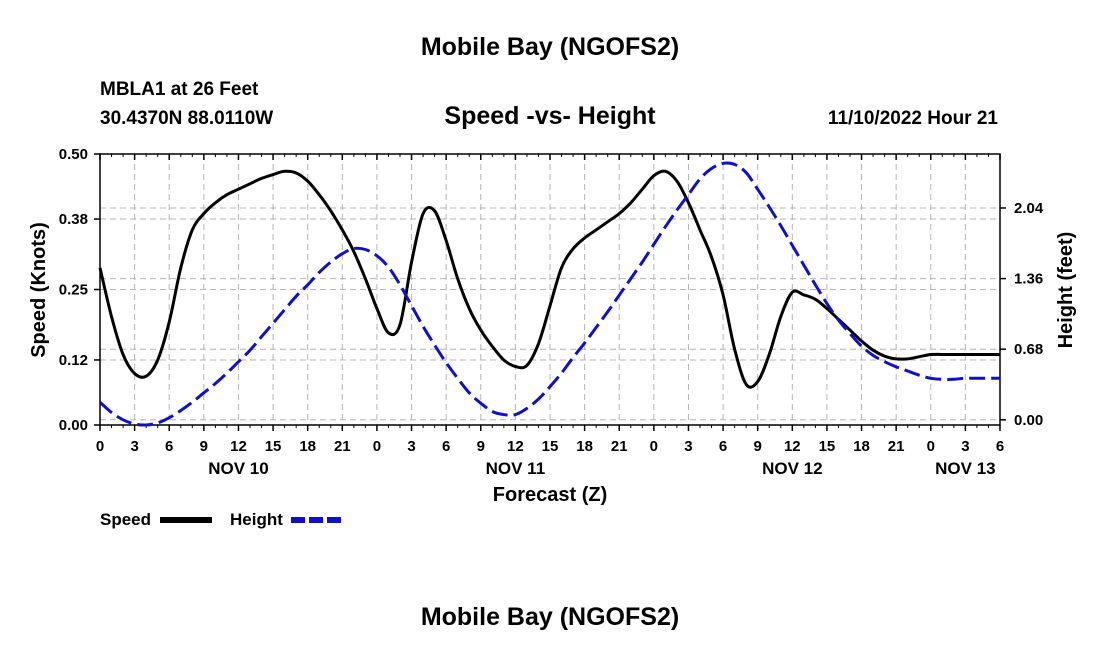 Image resolution: width=1100 pixels, height=650 pixels. What do you see at coordinates (1028, 279) in the screenshot?
I see `y2-tick-label: 1.36` at bounding box center [1028, 279].